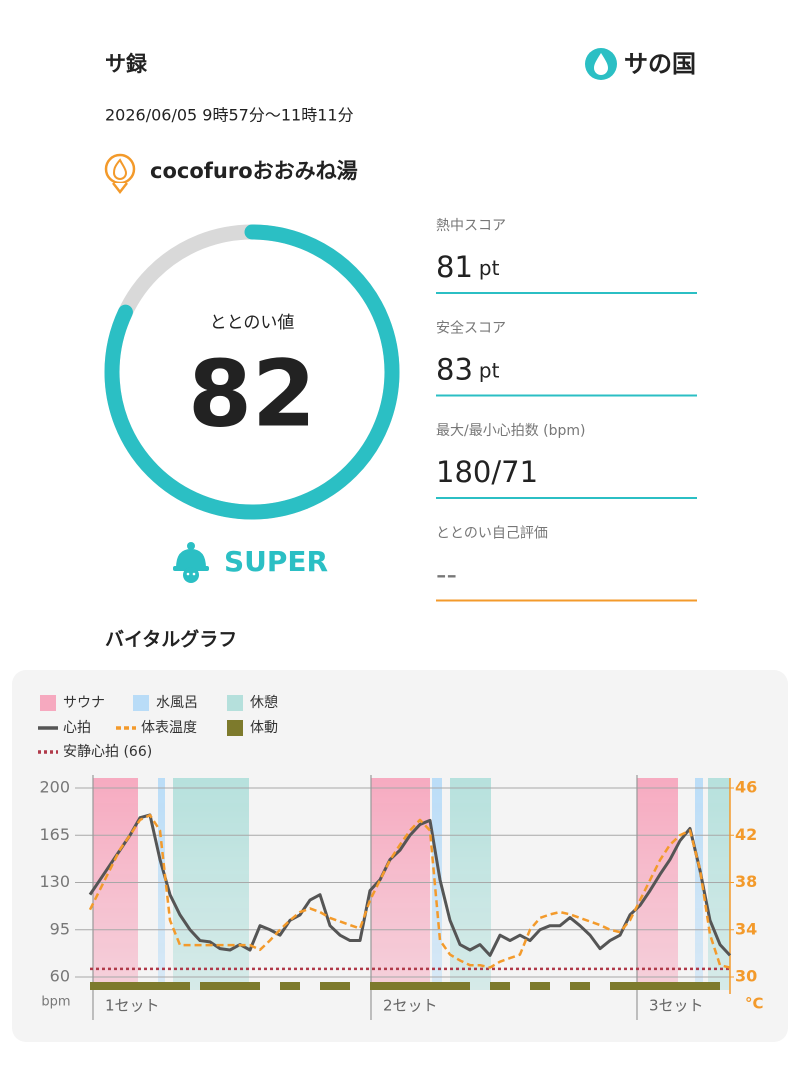 This screenshot has width=800, height=1091. What do you see at coordinates (492, 534) in the screenshot?
I see `score-label: ととのい自己評価` at bounding box center [492, 534].